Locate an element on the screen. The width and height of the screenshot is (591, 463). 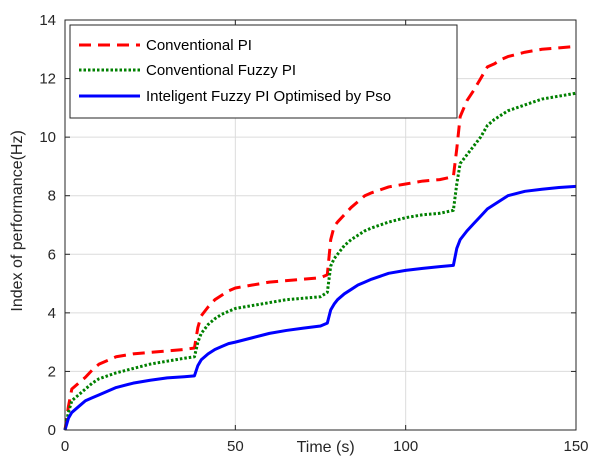
y-tick-label: 10 is located at coordinates (47, 137).